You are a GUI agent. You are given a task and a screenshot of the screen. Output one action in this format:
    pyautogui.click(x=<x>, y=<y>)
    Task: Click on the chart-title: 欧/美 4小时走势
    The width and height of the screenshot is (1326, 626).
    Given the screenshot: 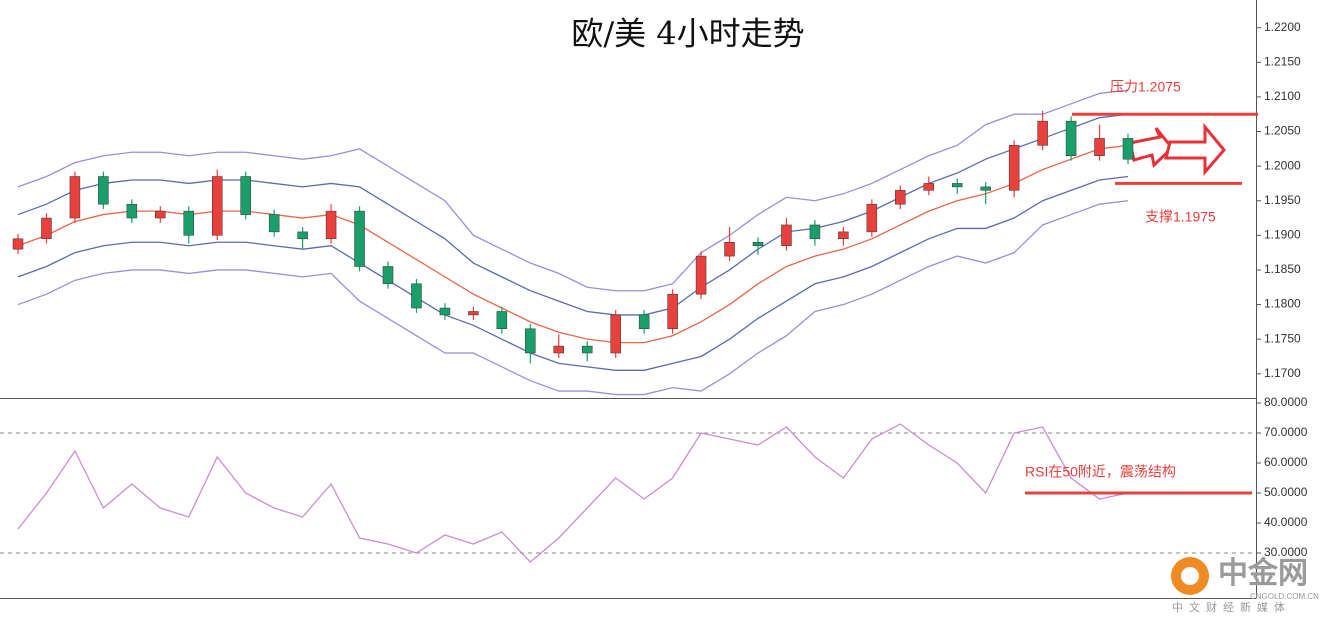 What is the action you would take?
    pyautogui.click(x=687, y=34)
    